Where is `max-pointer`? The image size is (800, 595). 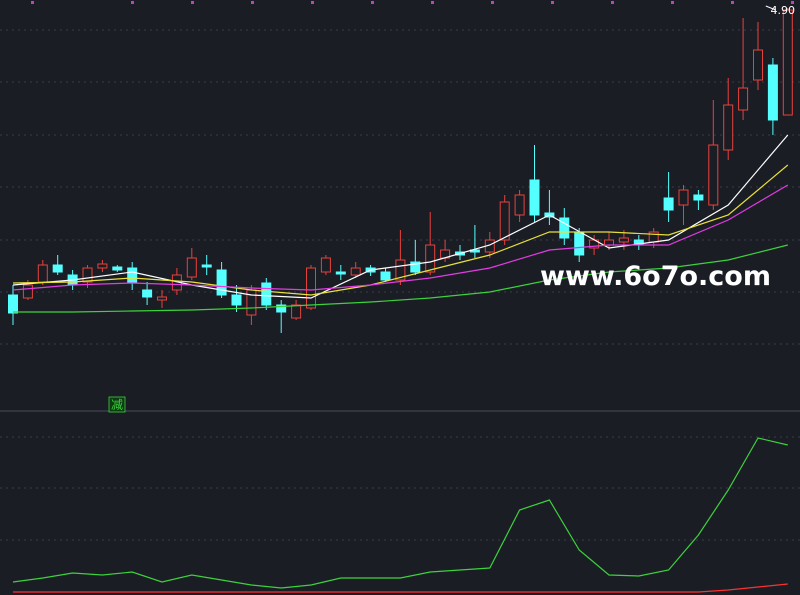
max-pointer is located at coordinates (770, 8).